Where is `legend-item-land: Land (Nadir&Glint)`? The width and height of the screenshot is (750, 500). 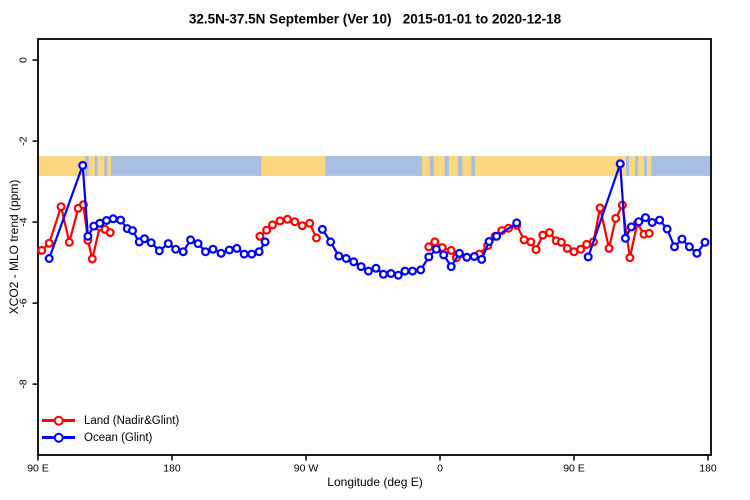 legend-item-land: Land (Nadir&Glint) is located at coordinates (110, 420).